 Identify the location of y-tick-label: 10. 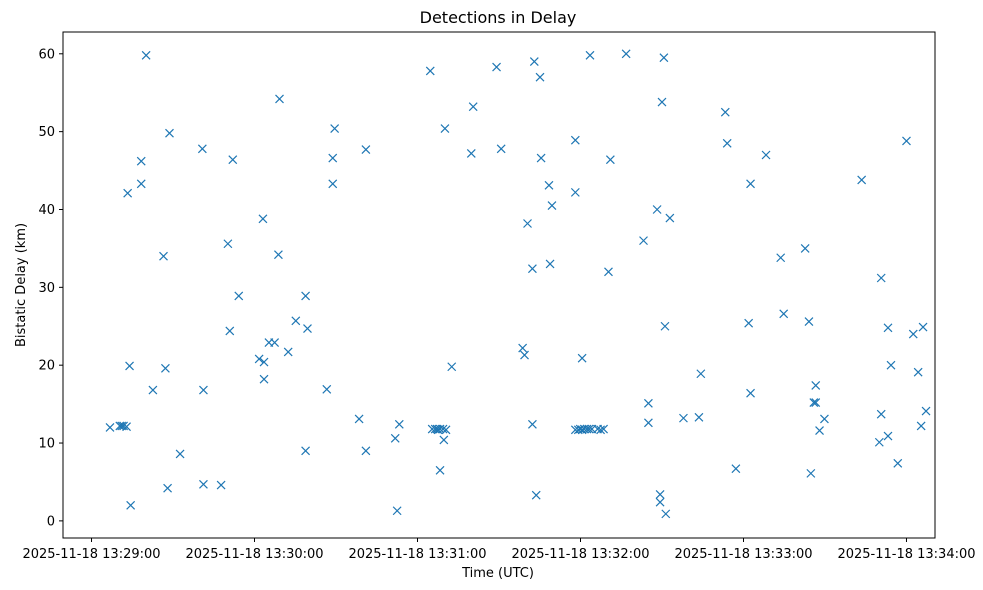
(46, 444).